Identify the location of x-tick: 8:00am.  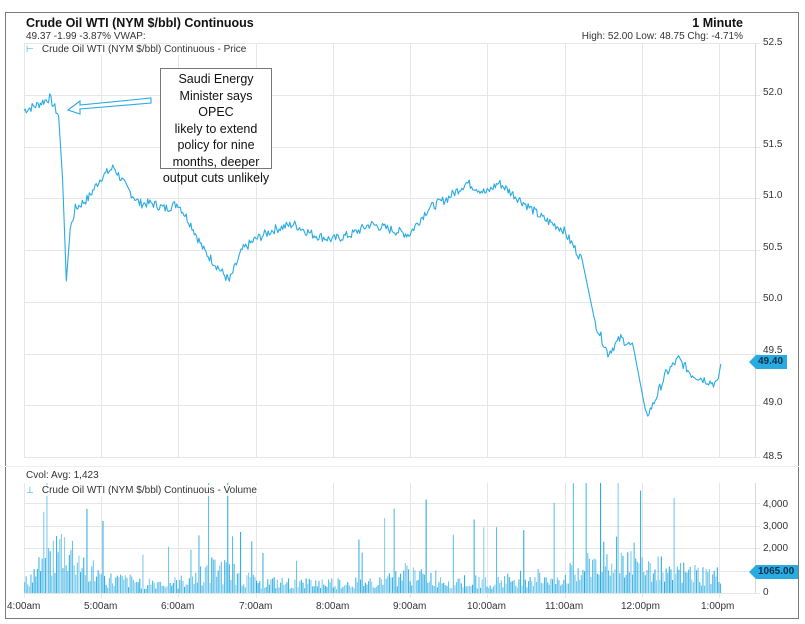
(333, 606).